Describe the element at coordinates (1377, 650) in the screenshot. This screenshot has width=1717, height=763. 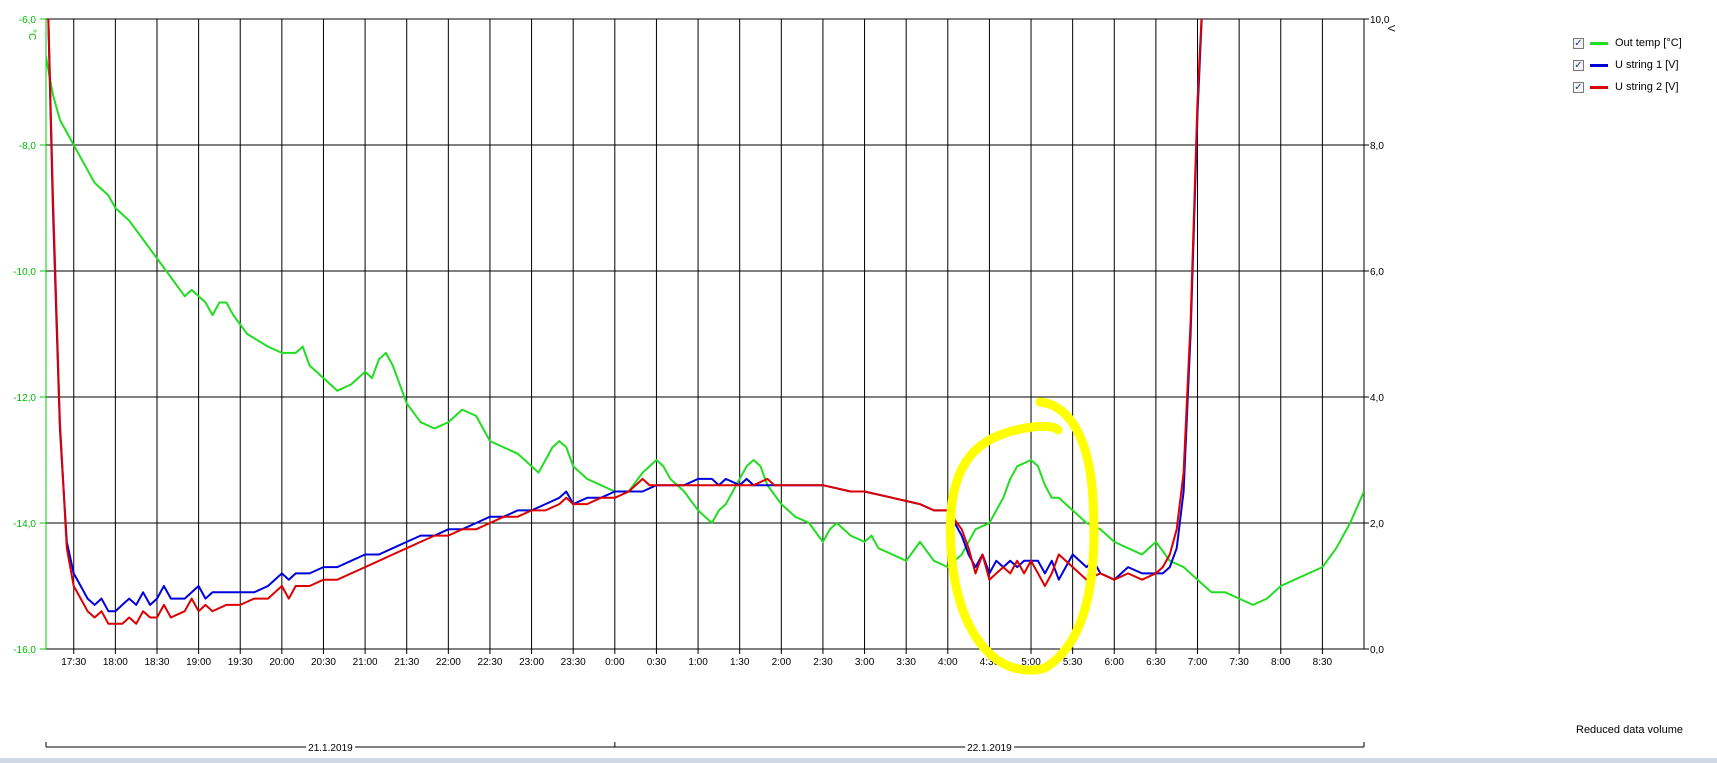
I see `right-axis-tick-label: 0,0` at that location.